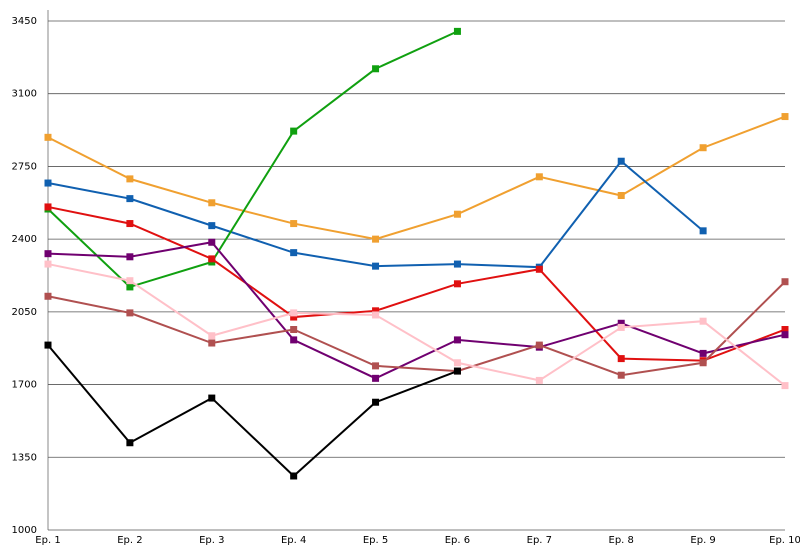 This screenshot has width=800, height=550. I want to click on series-line, so click(252, 411).